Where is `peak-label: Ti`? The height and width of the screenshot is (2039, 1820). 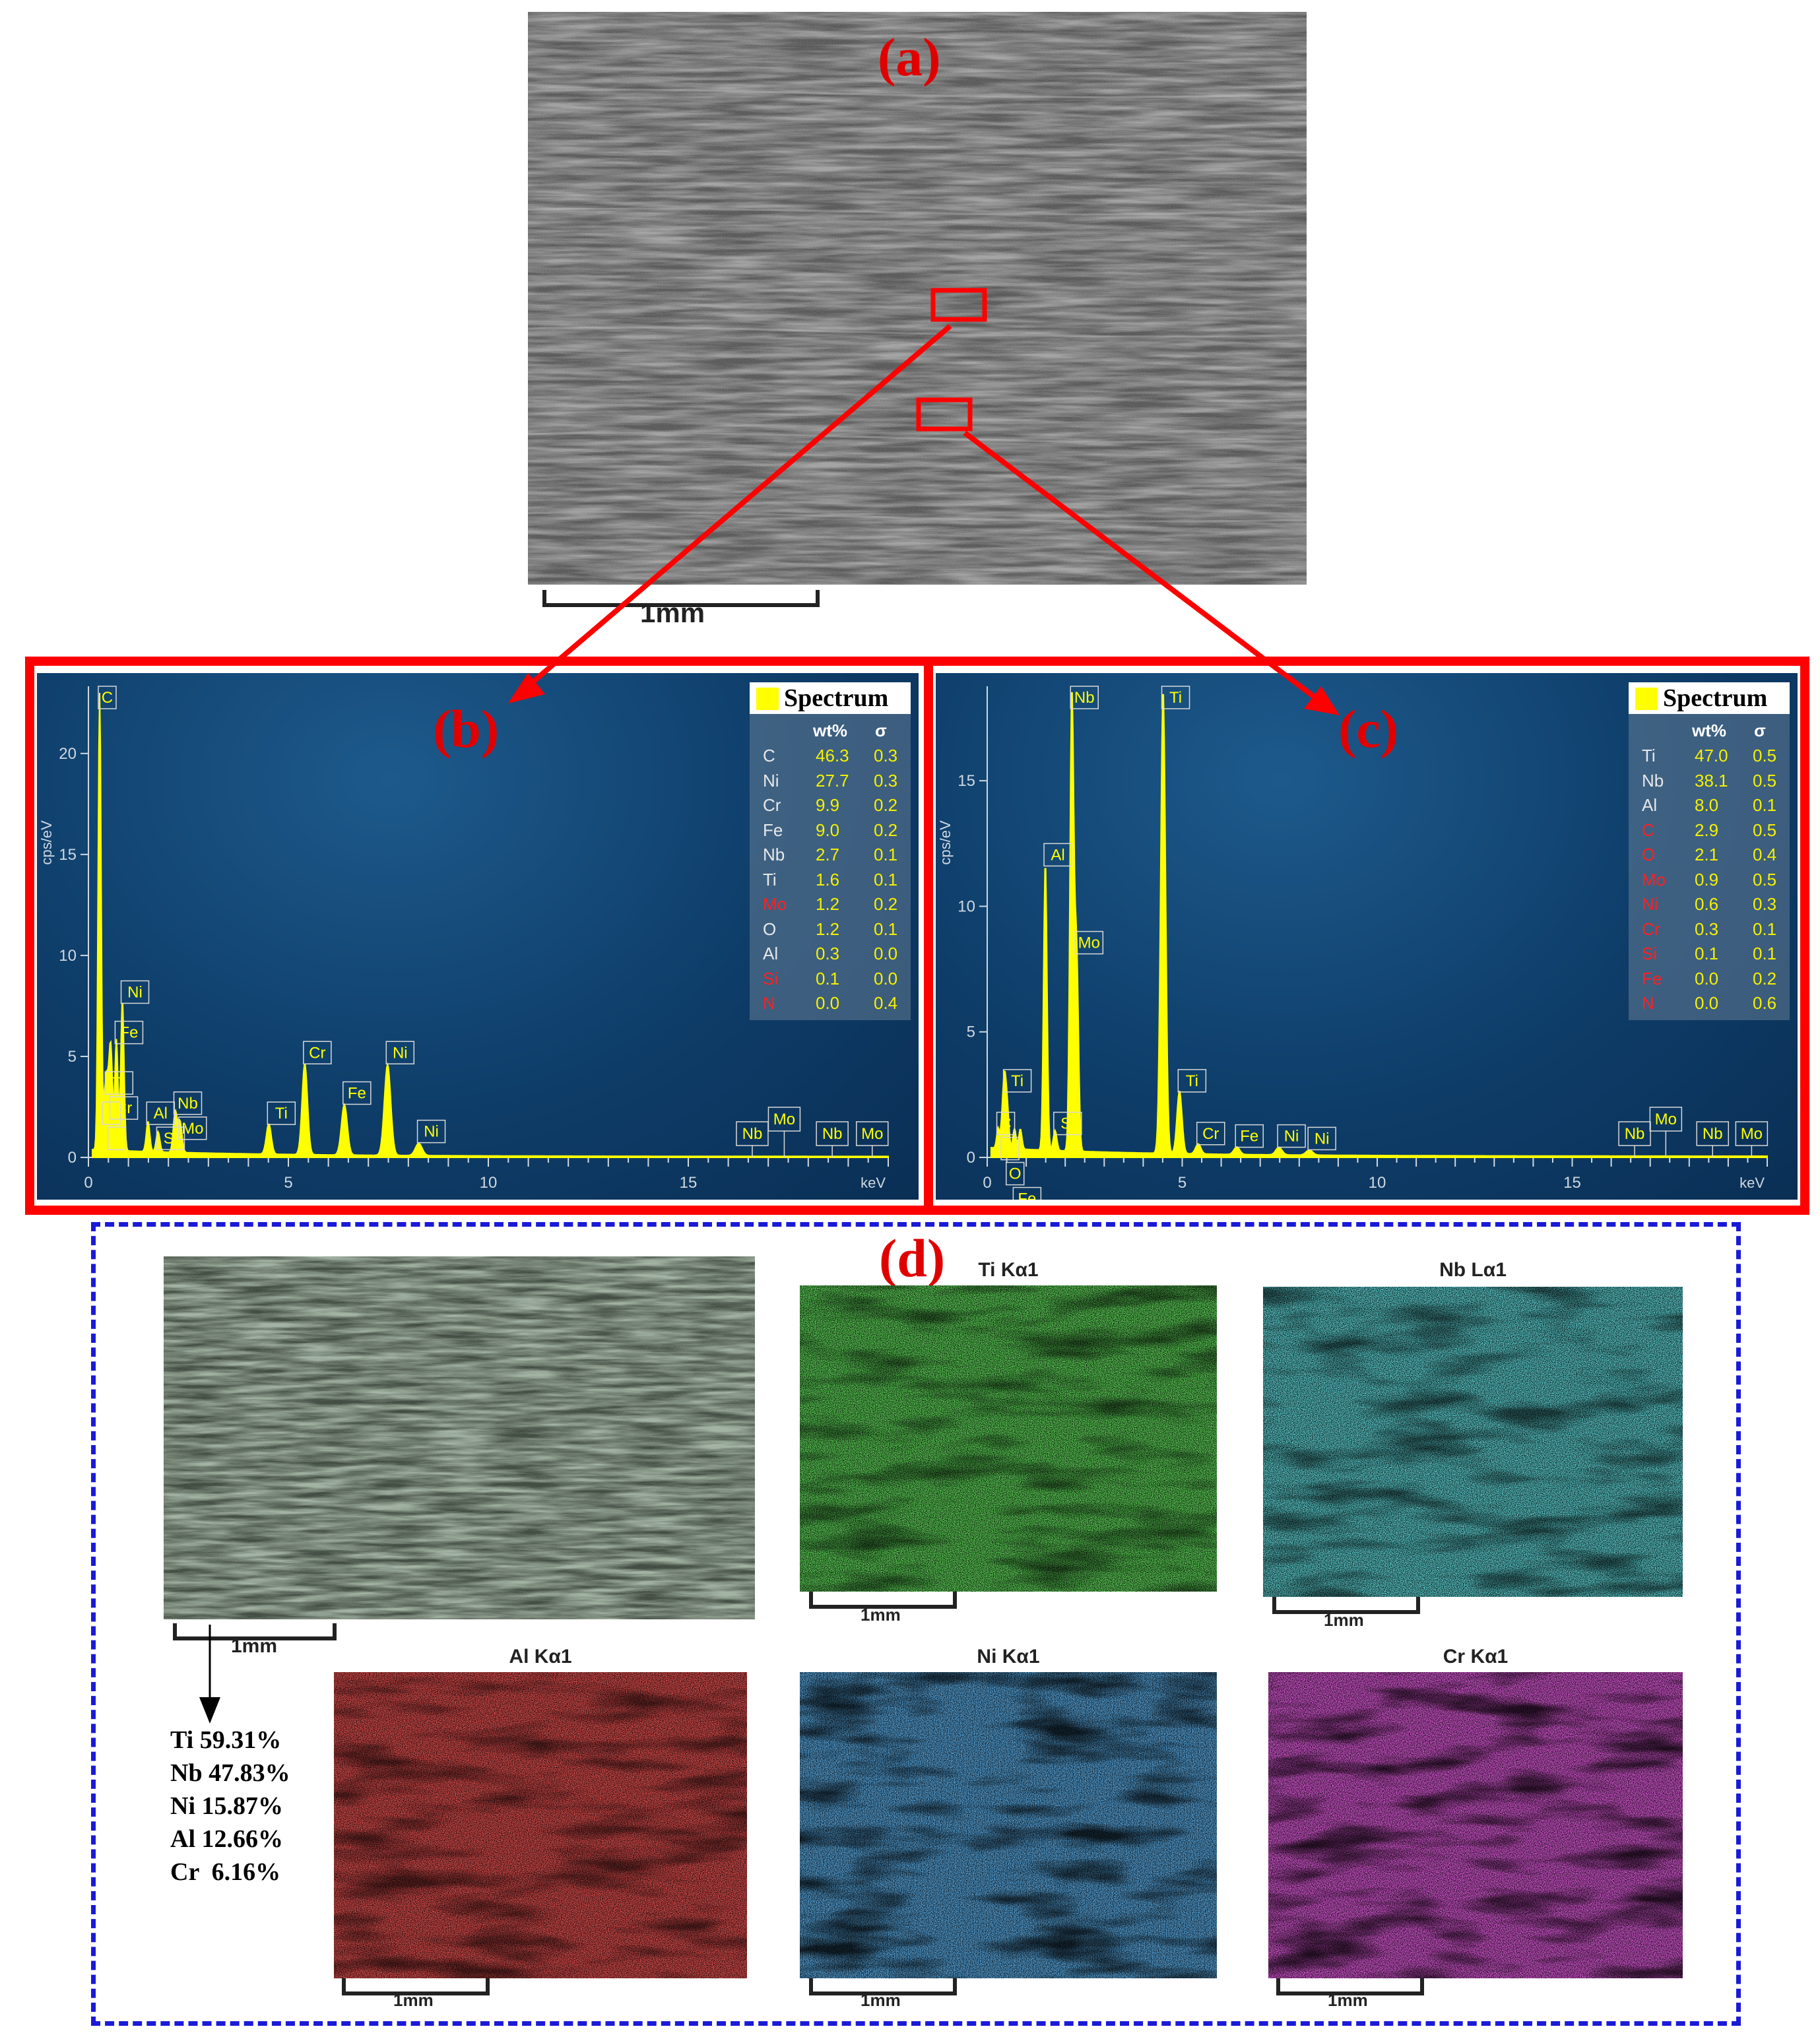
peak-label: Ti is located at coordinates (1175, 698).